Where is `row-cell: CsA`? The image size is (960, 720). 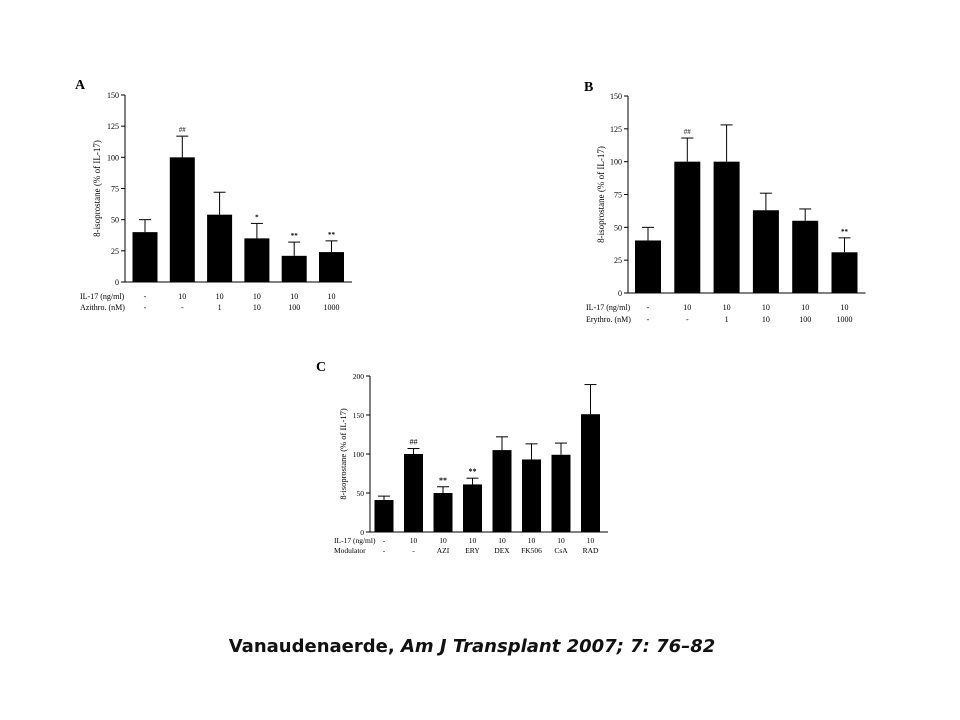 row-cell: CsA is located at coordinates (561, 550).